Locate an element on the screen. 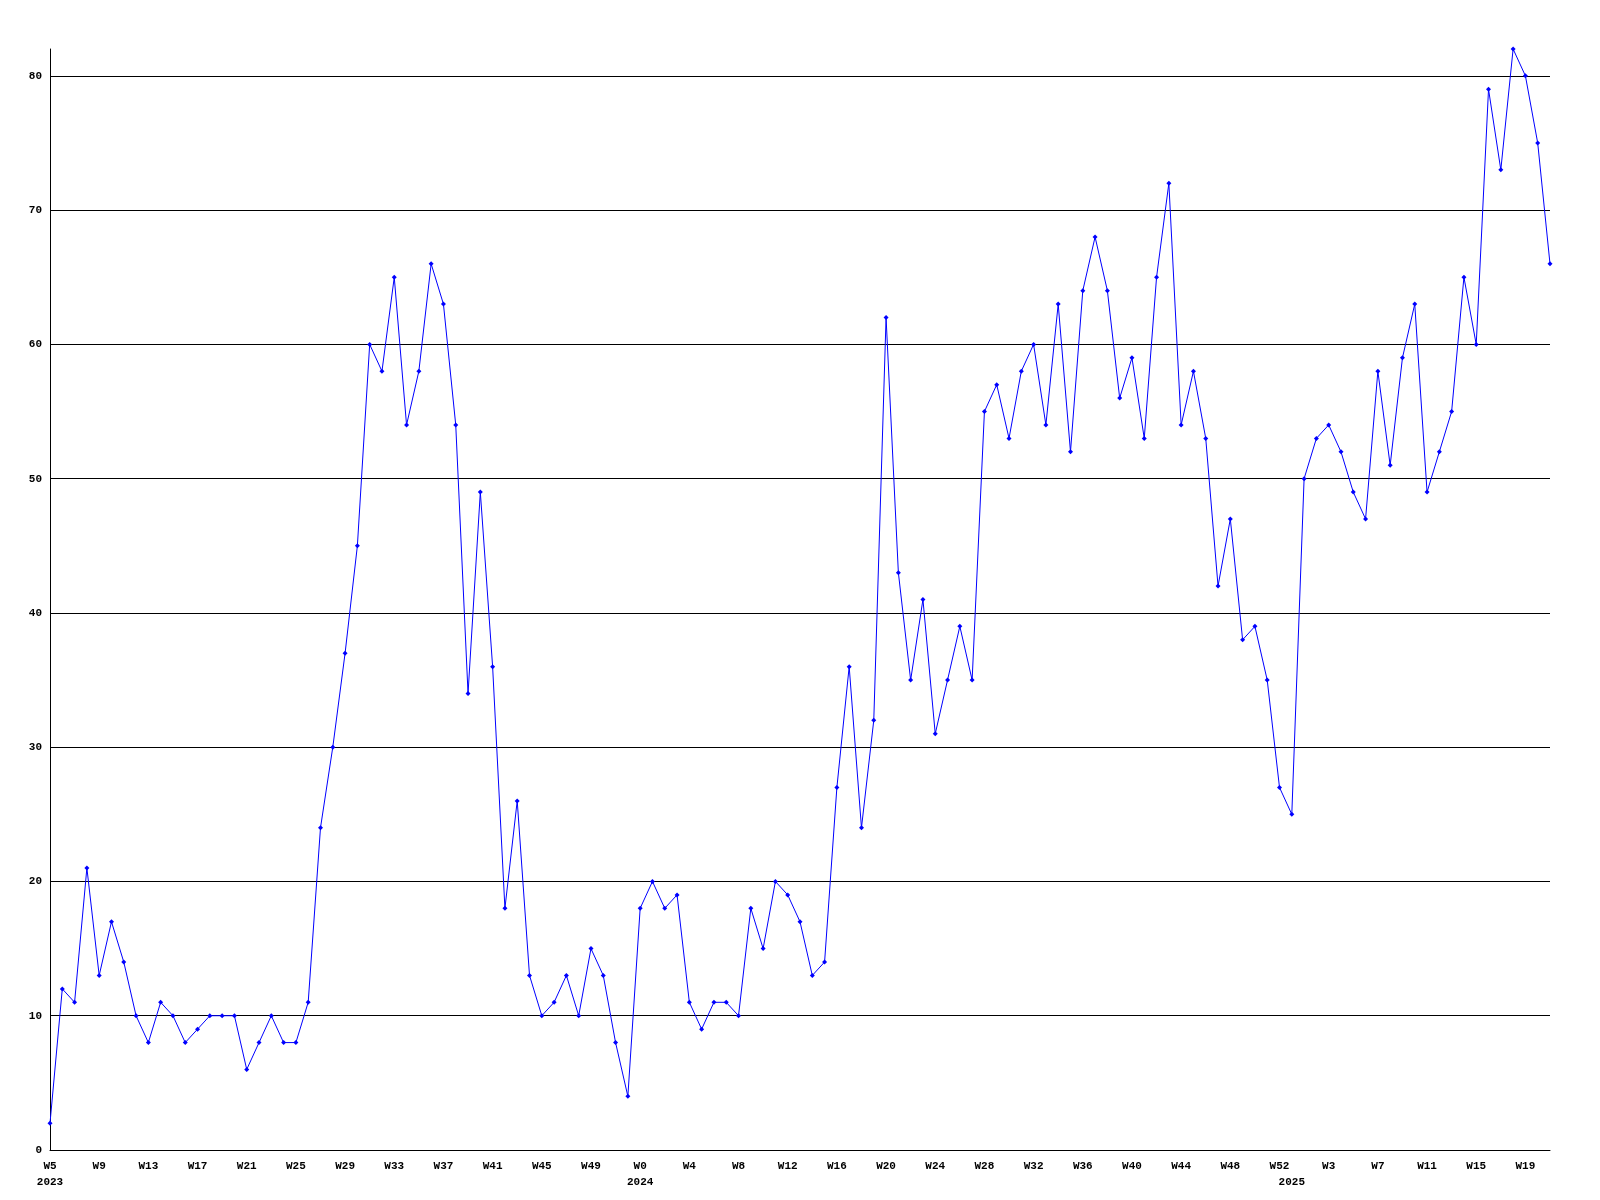 The image size is (1600, 1200). x-tick-label: W9 is located at coordinates (99, 1166).